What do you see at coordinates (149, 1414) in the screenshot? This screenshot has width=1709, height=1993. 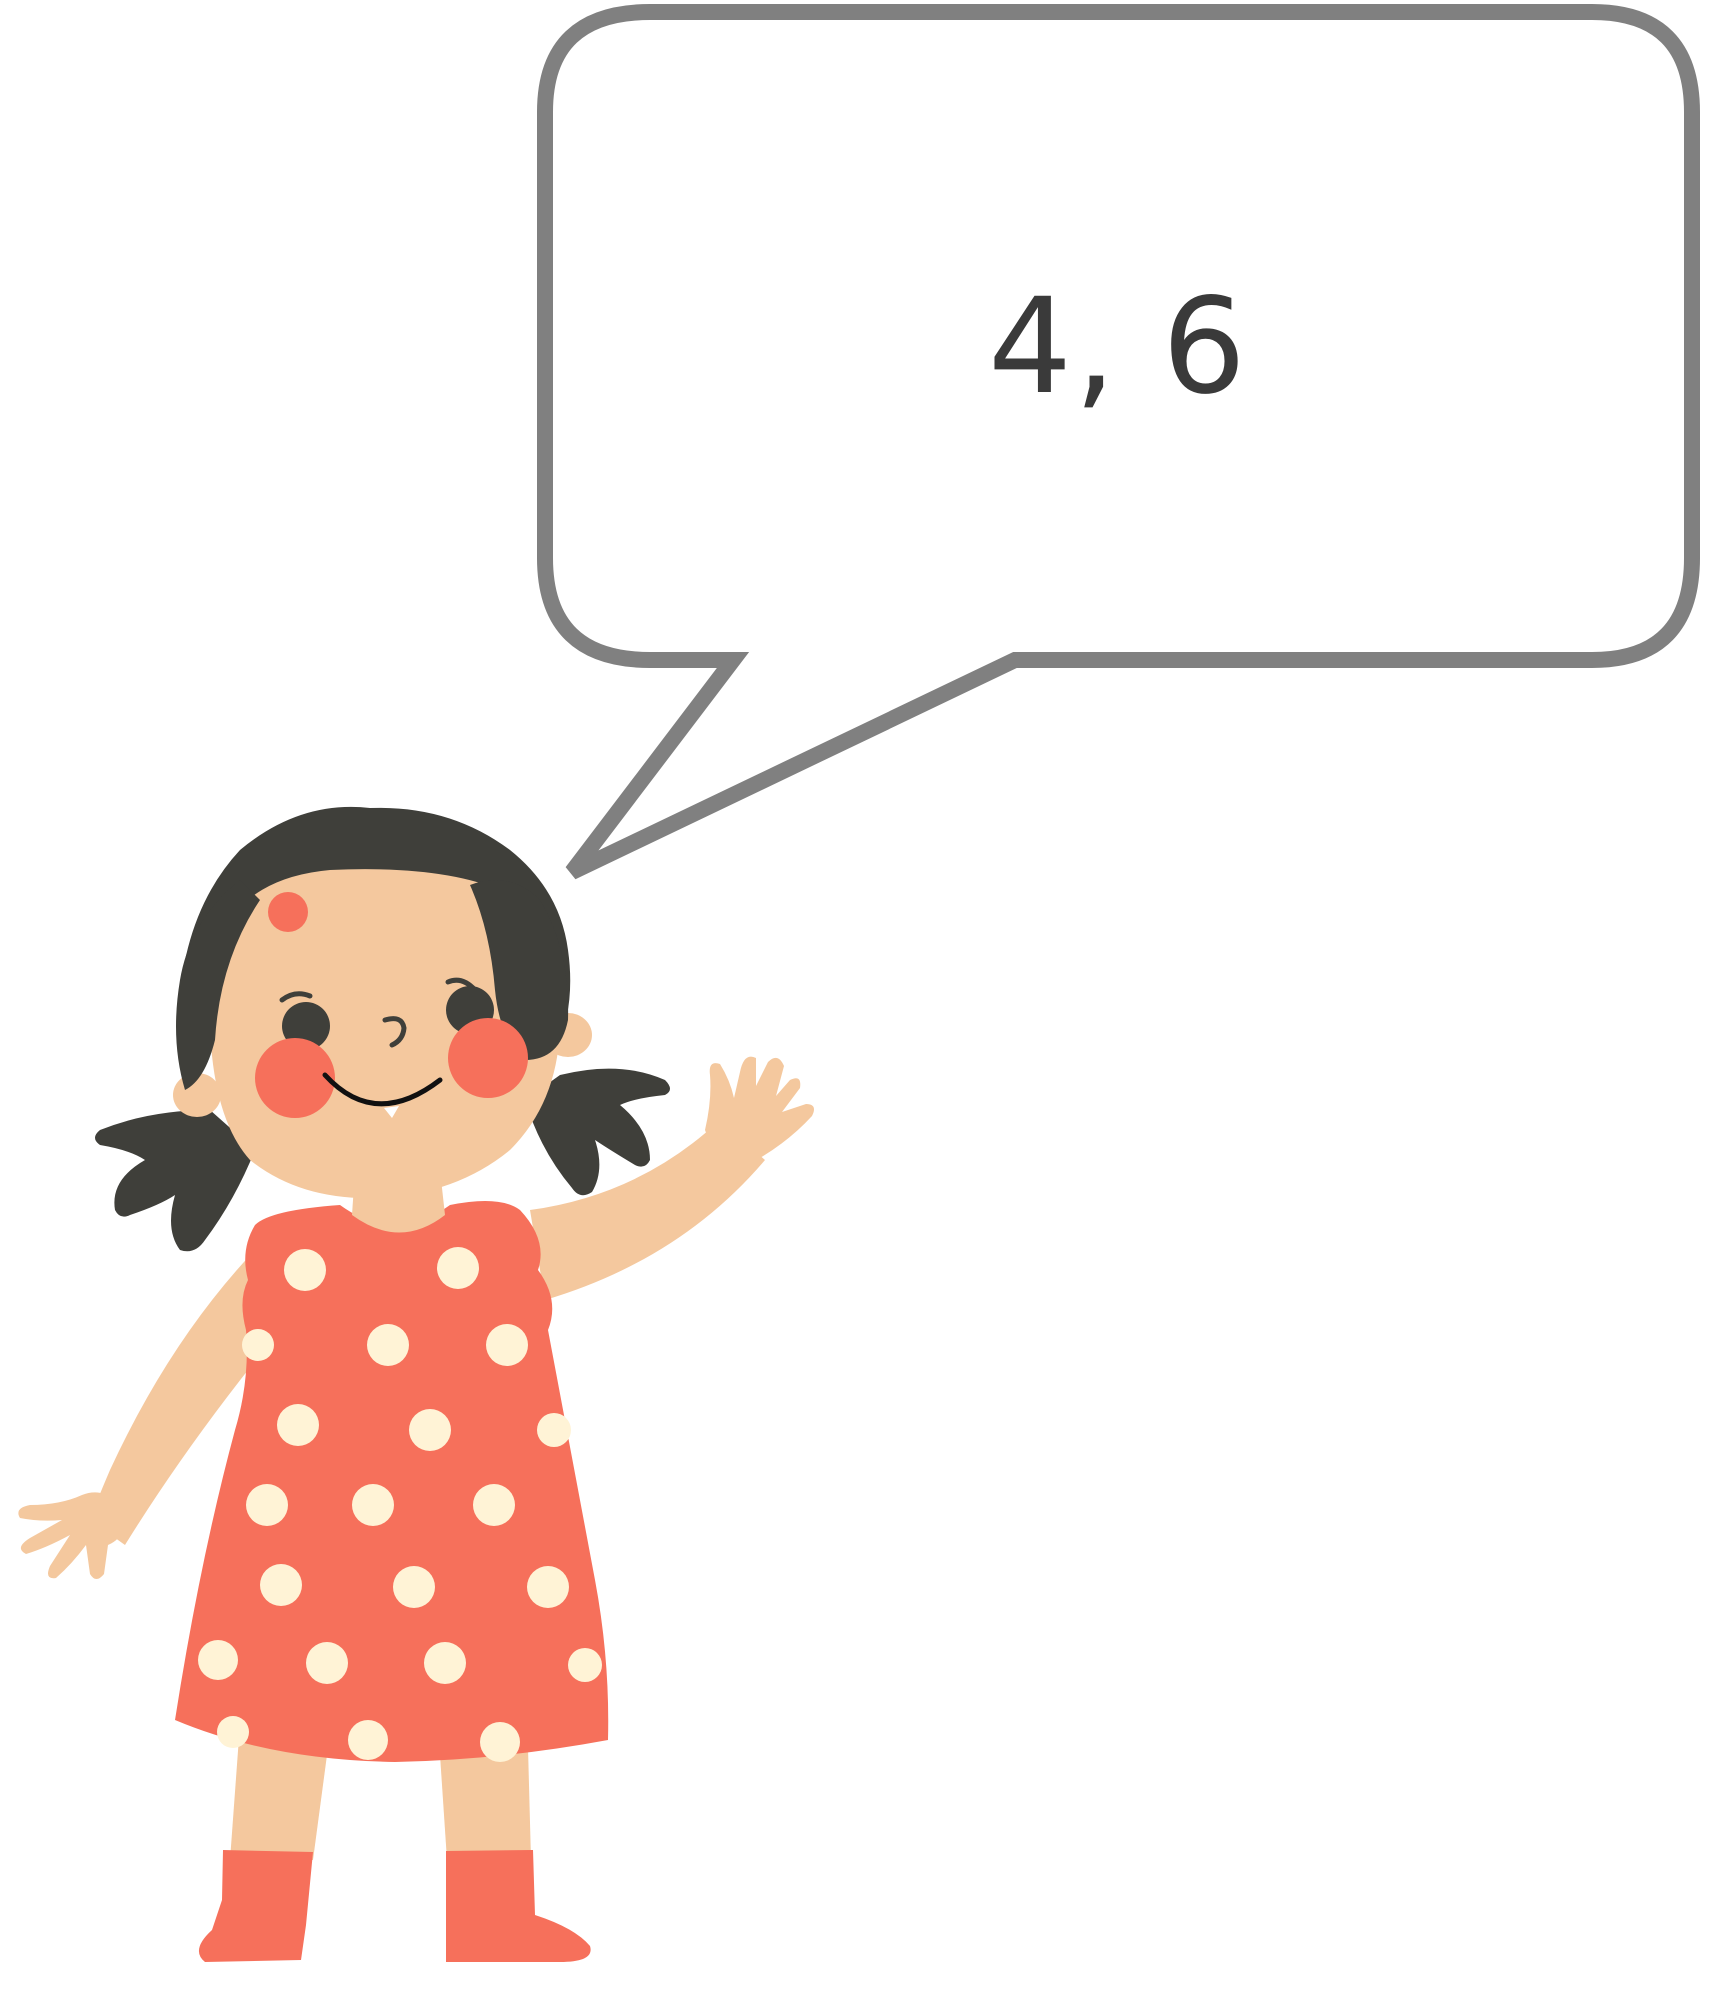 I see `left-arm` at bounding box center [149, 1414].